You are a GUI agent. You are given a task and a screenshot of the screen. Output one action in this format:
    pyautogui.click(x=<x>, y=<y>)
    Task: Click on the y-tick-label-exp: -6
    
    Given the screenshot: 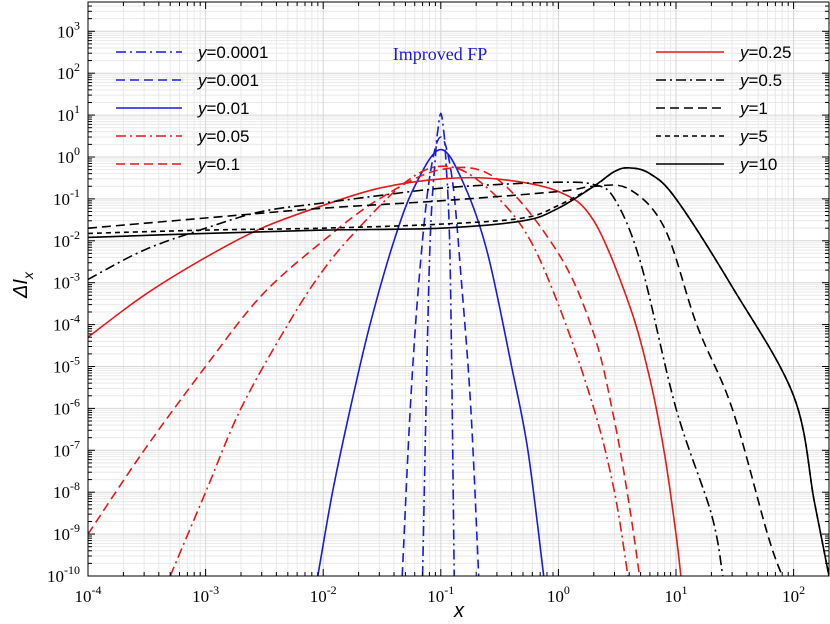 What is the action you would take?
    pyautogui.click(x=75, y=402)
    